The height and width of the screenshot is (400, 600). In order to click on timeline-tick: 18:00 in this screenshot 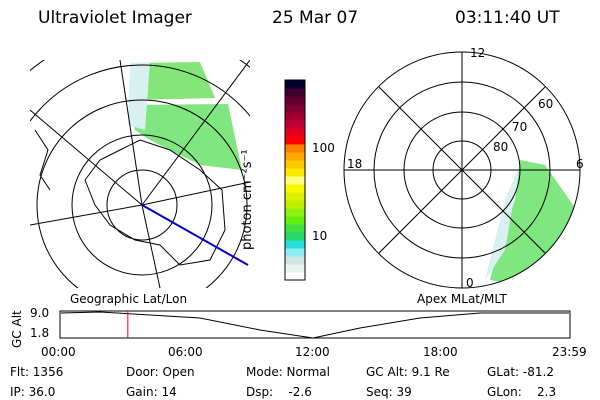, I will do `click(440, 352)`.